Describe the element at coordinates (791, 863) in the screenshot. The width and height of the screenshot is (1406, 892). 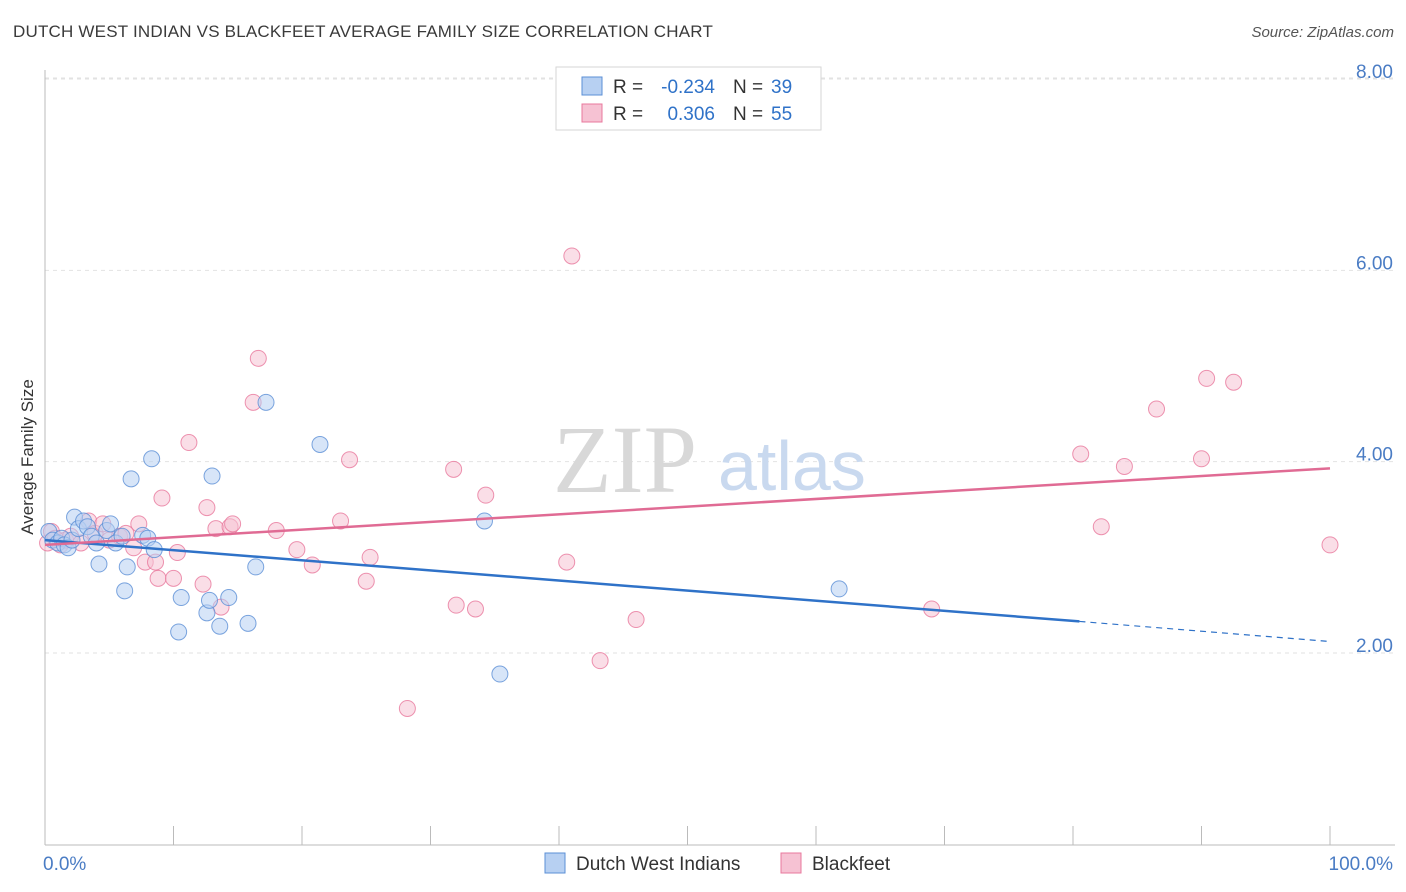
I see `bottom-legend-swatch-pink` at that location.